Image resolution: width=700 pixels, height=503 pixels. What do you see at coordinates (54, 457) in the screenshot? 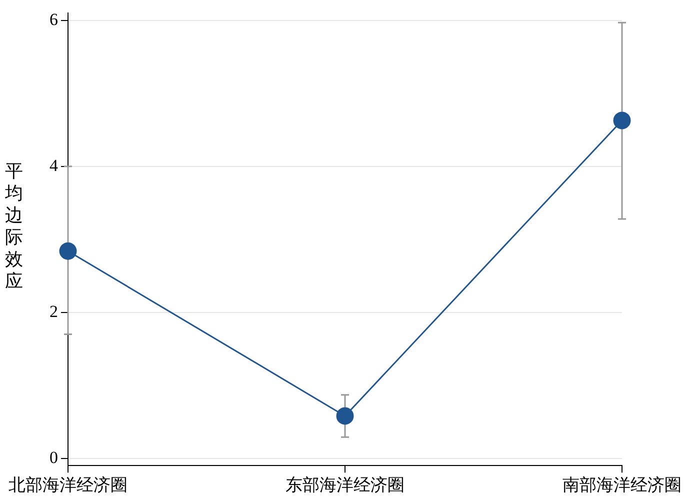
I see `y-tick-label: 0` at bounding box center [54, 457].